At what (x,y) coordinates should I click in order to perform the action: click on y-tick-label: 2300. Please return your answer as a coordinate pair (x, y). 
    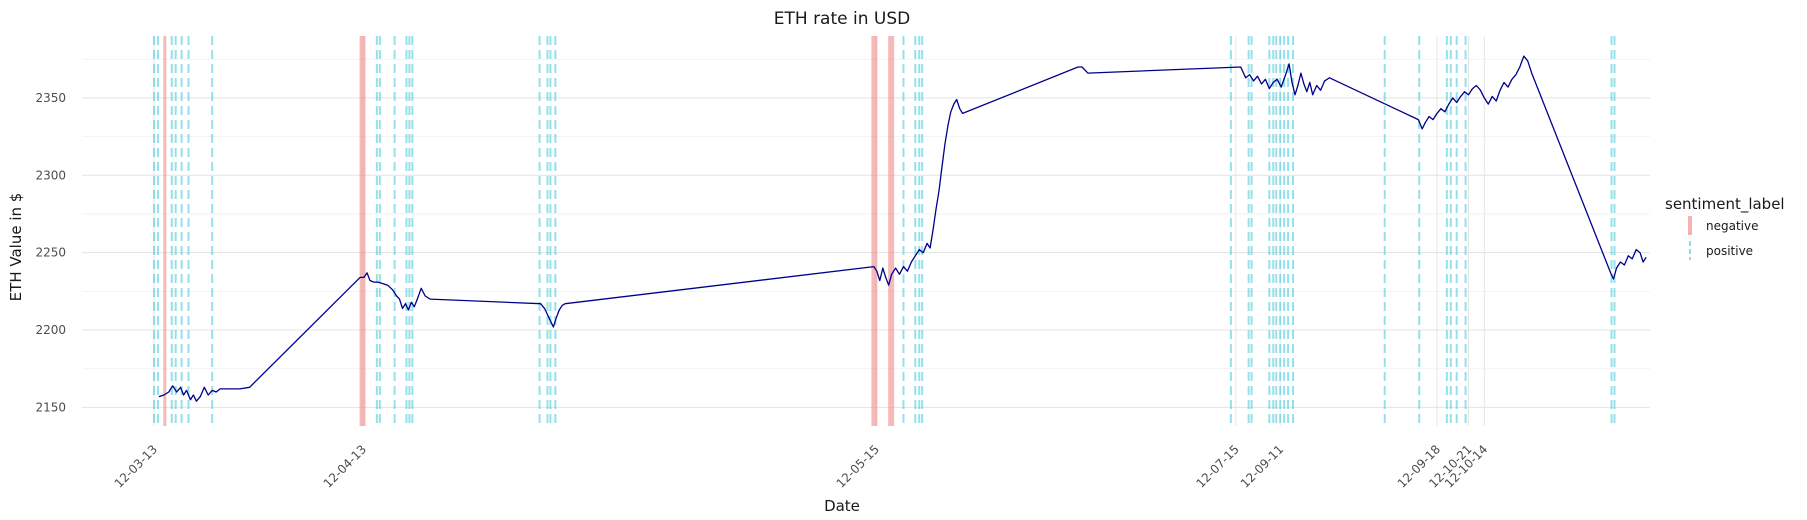
    Looking at the image, I should click on (50, 175).